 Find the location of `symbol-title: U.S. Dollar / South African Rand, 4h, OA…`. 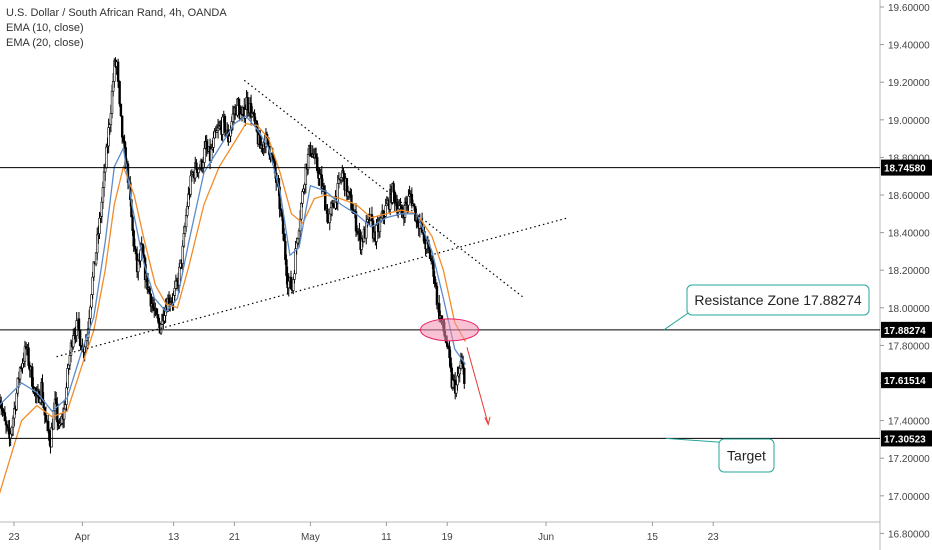

symbol-title: U.S. Dollar / South African Rand, 4h, OA… is located at coordinates (116, 13).